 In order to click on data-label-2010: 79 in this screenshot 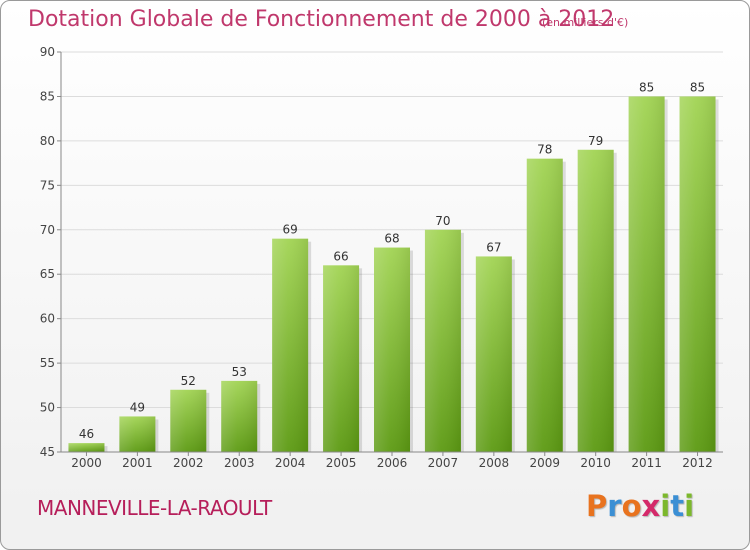, I will do `click(595, 141)`.